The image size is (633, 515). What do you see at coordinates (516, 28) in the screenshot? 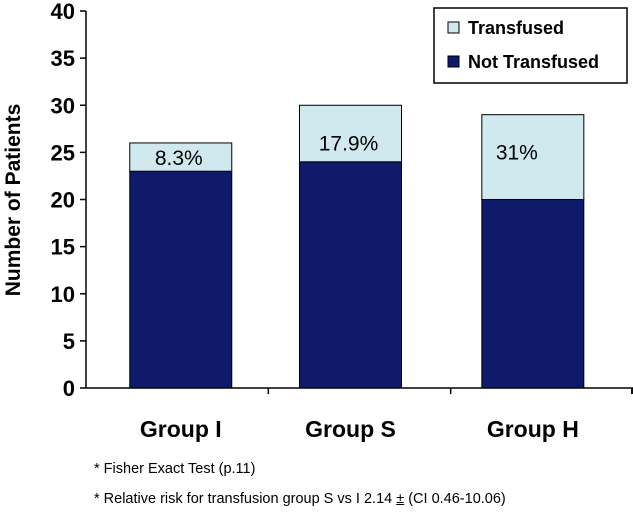
I see `legend-label: Transfused` at bounding box center [516, 28].